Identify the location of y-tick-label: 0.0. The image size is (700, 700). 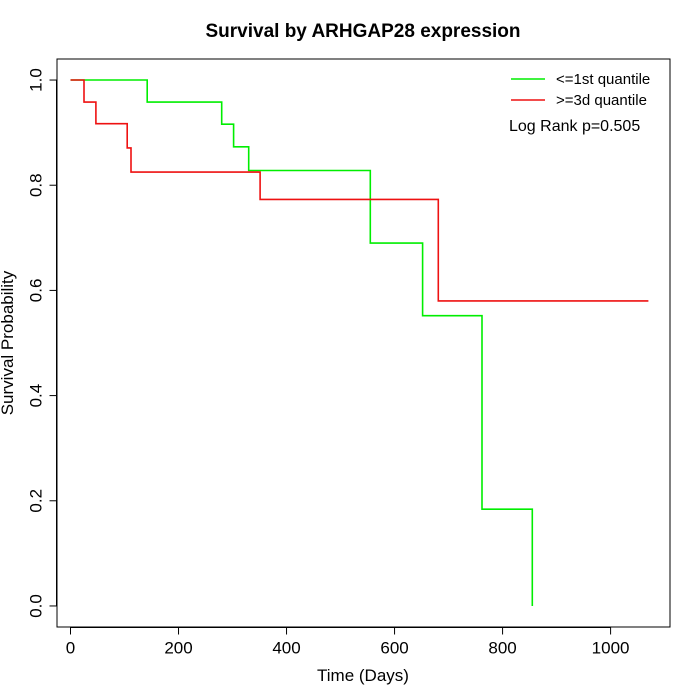
(36, 606).